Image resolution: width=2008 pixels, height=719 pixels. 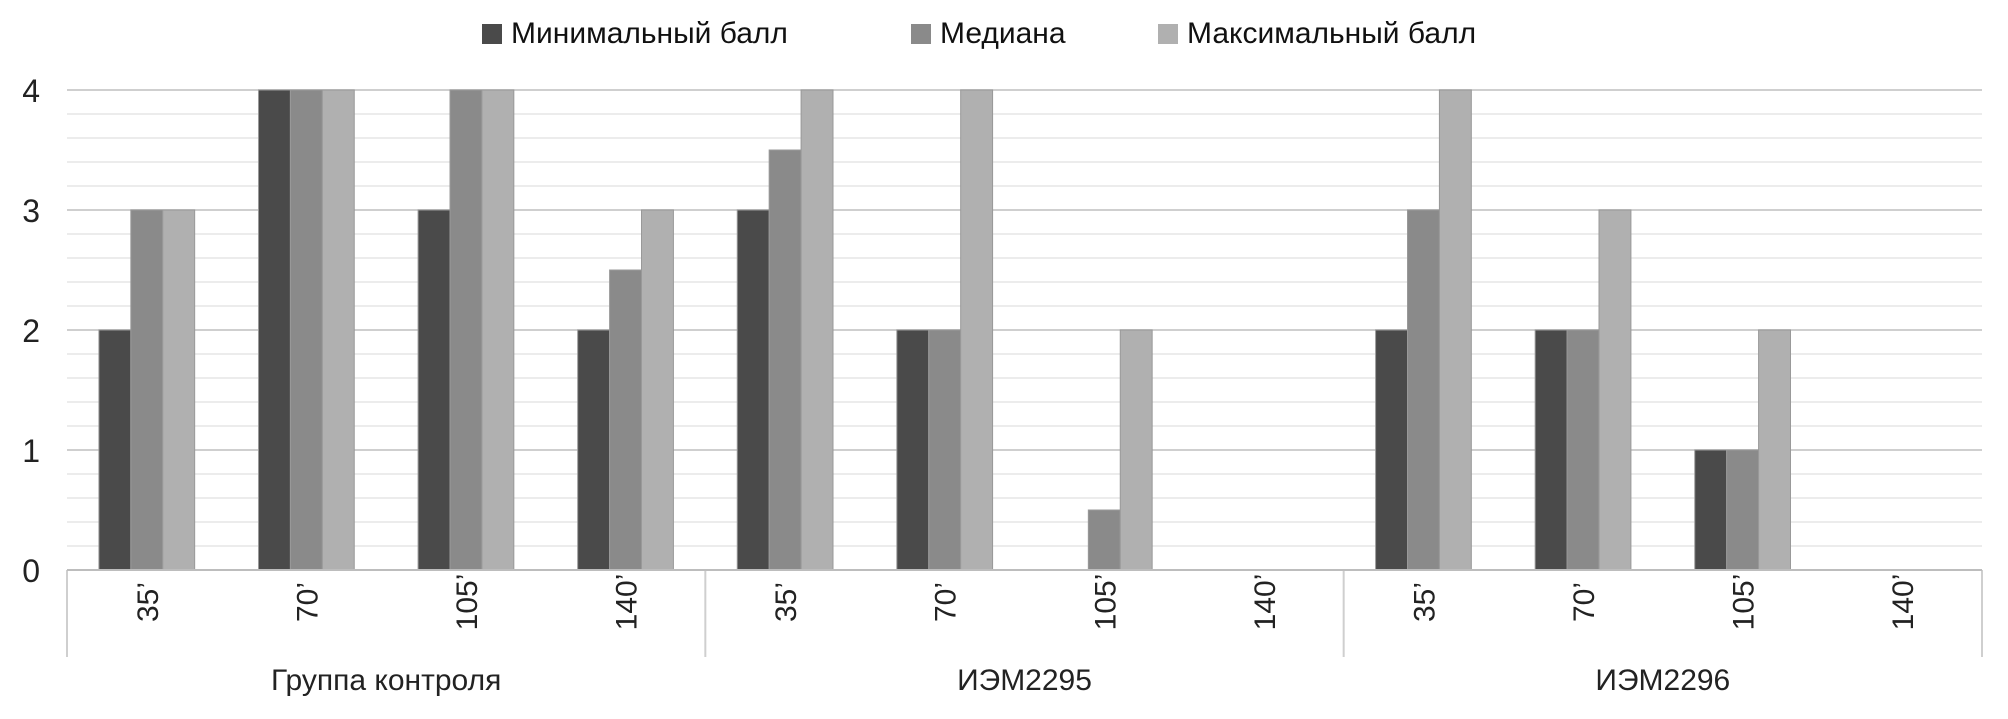 I want to click on y-tick-label: 1, so click(x=31, y=451).